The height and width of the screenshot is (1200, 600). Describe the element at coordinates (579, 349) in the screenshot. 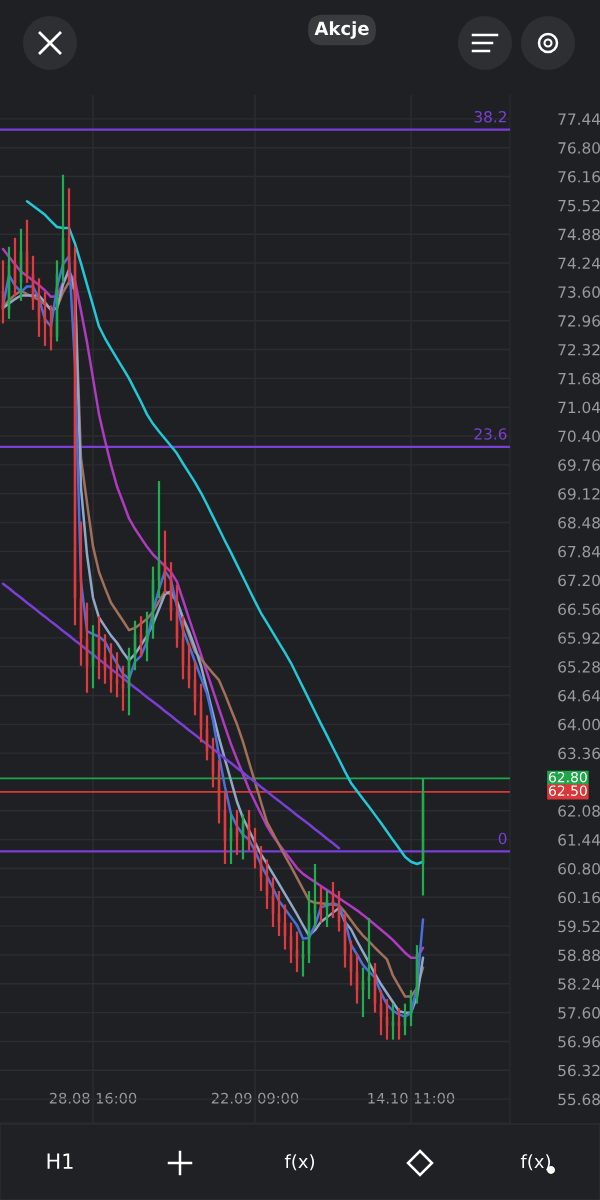

I see `y-tick-label: 72.32` at that location.